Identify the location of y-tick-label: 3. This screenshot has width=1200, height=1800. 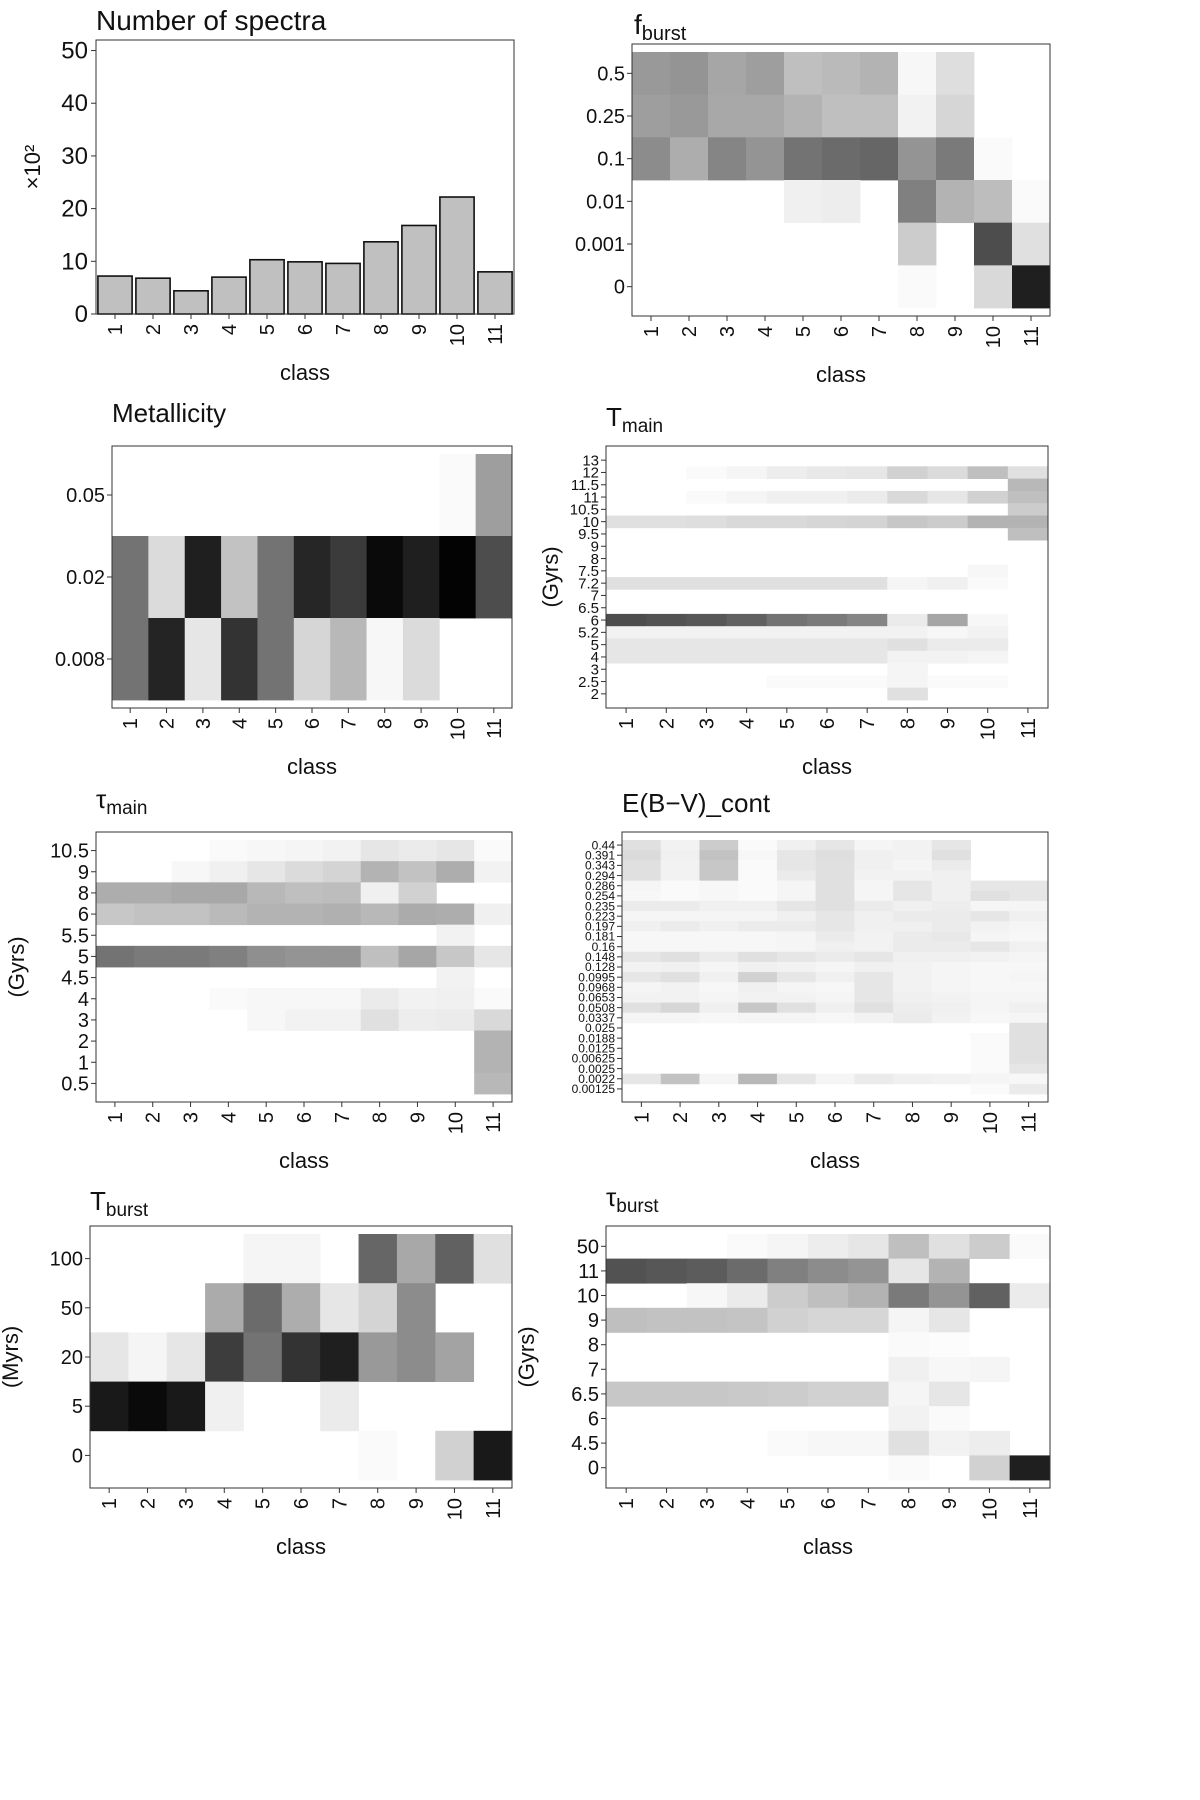
(83, 1021).